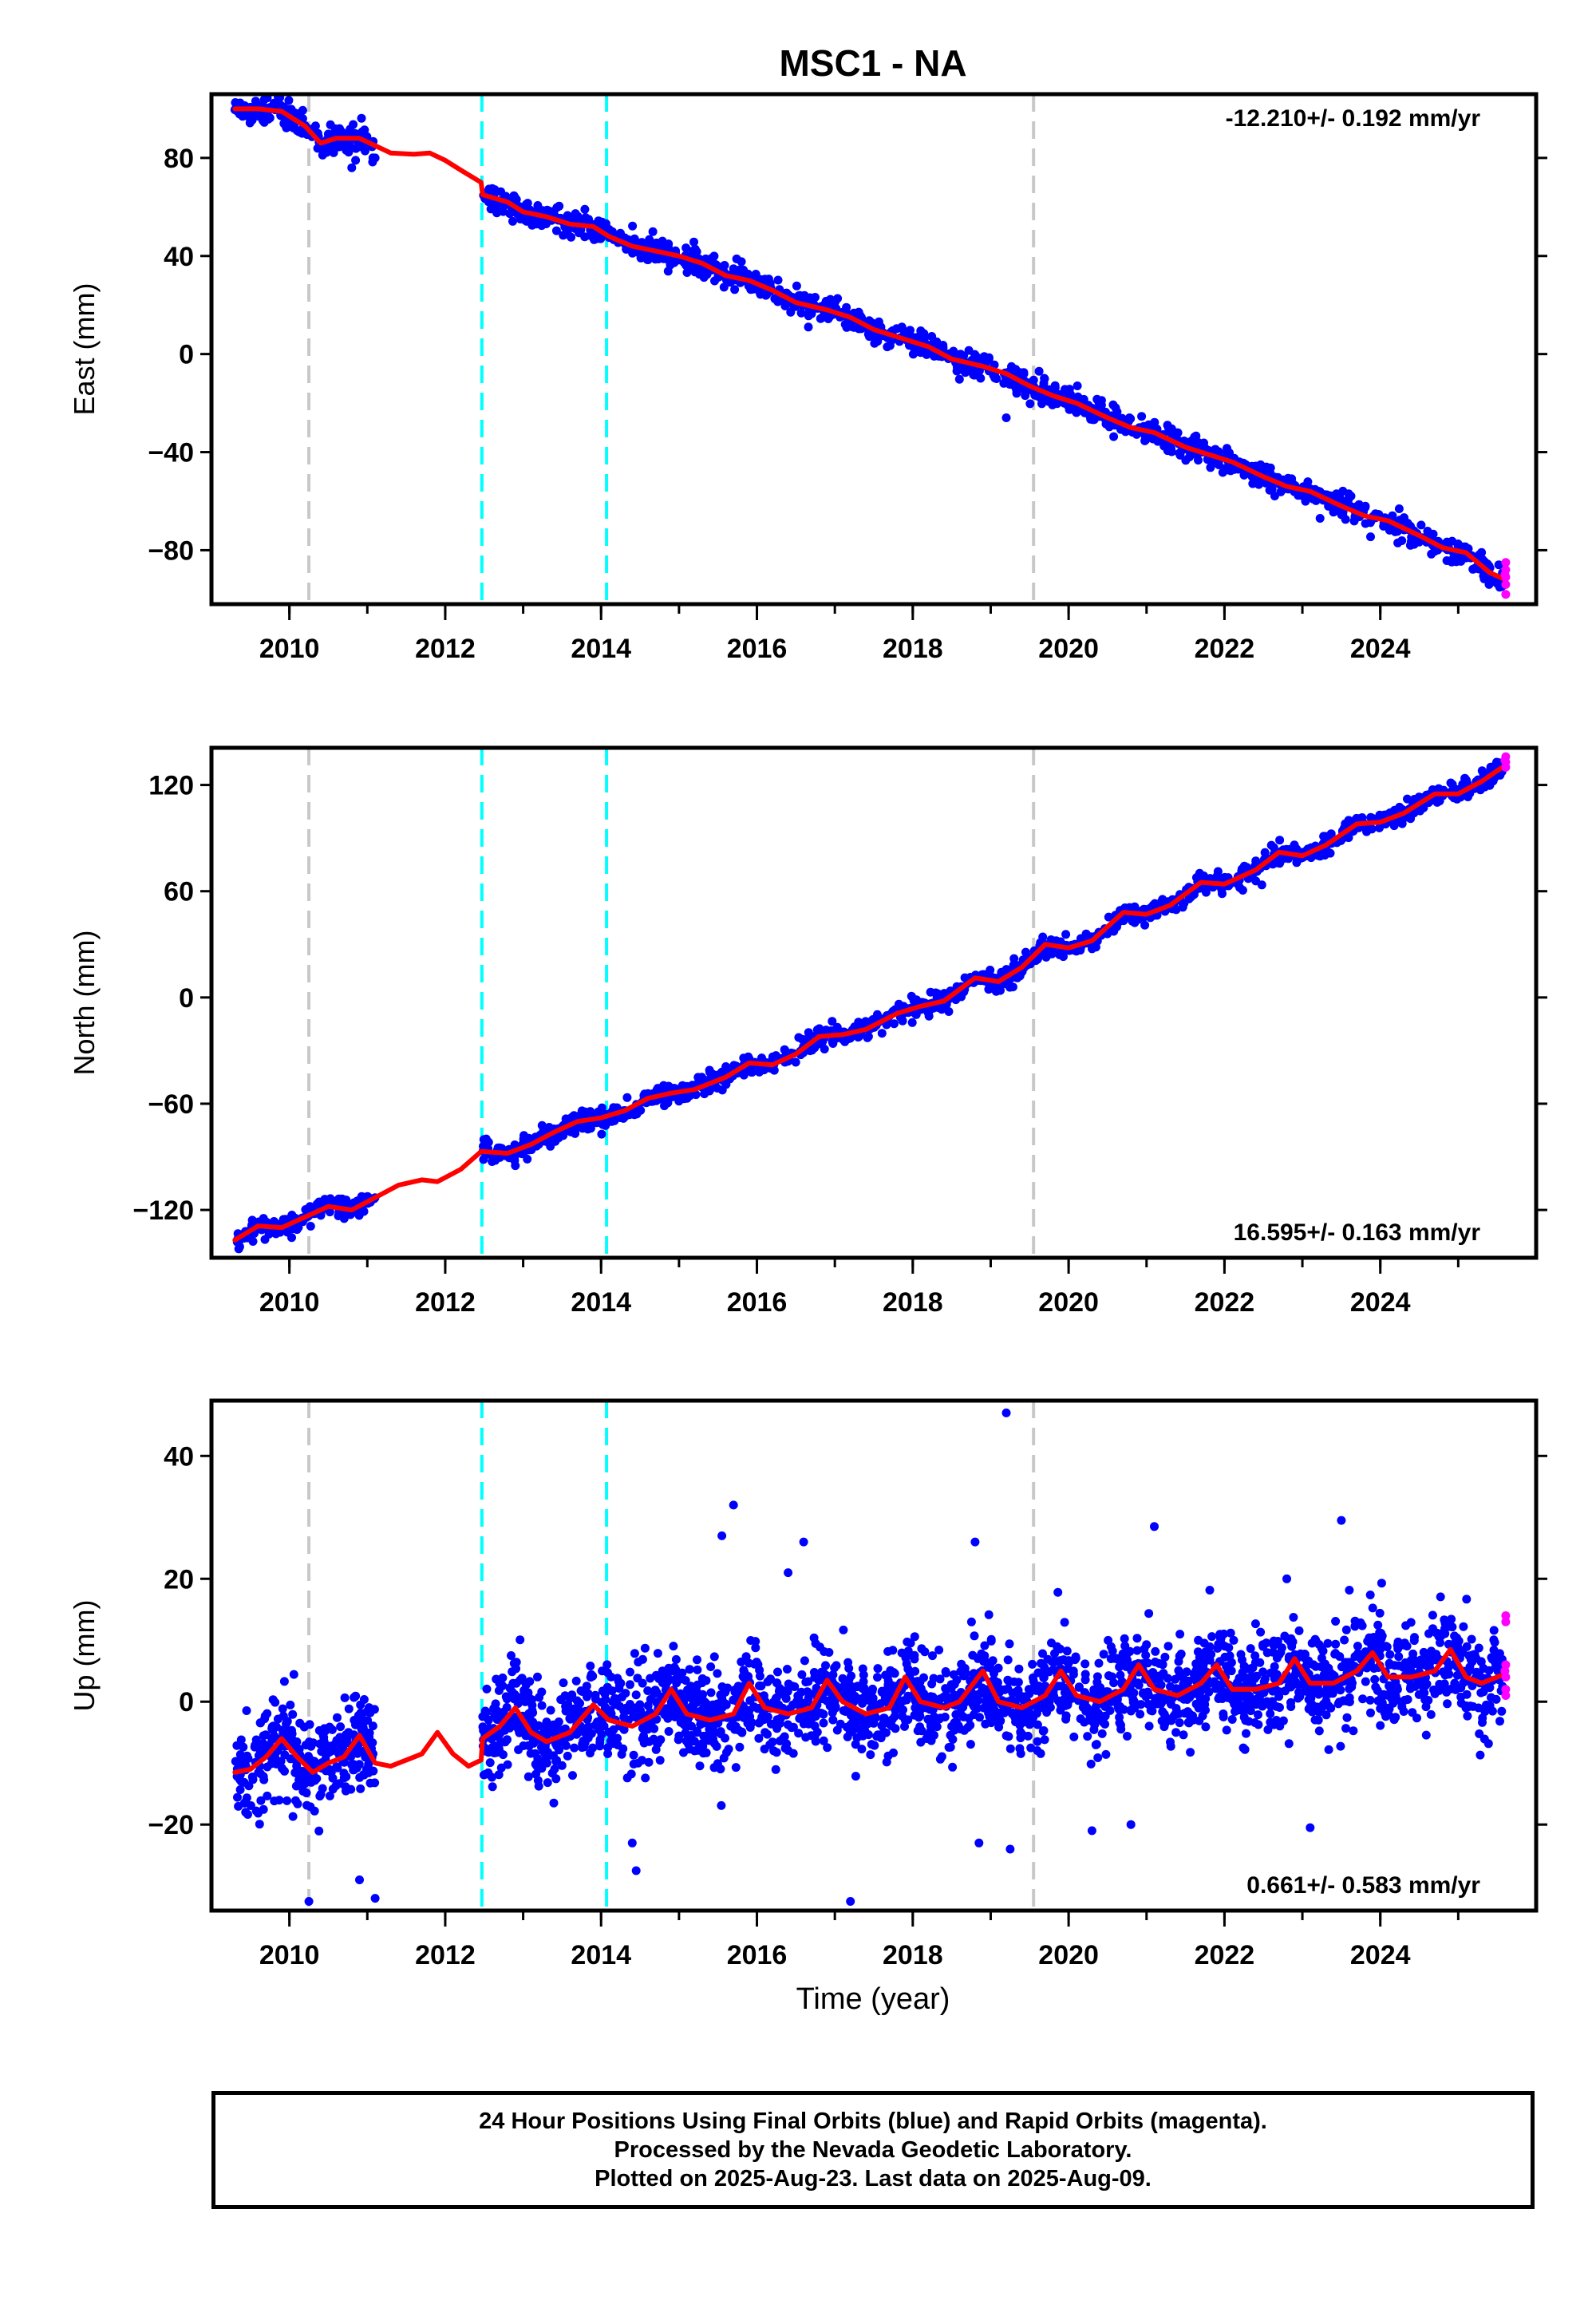 This screenshot has height=2316, width=1596. What do you see at coordinates (1068, 649) in the screenshot?
I see `x-tick-label: 2020` at bounding box center [1068, 649].